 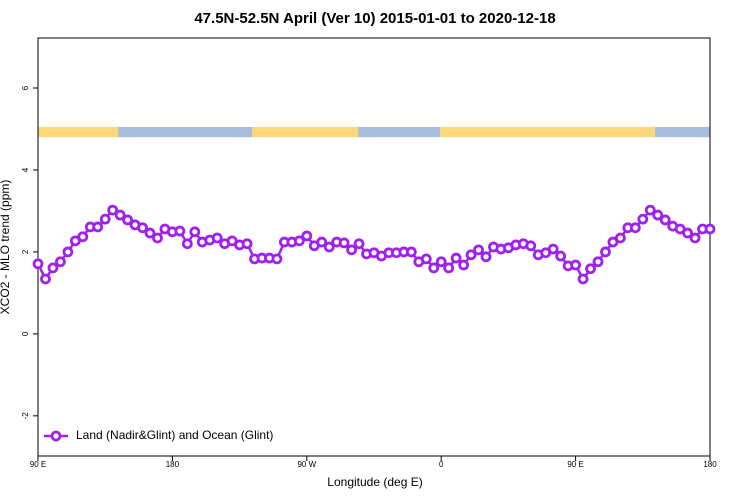 I want to click on legend-label: Land (Nadir&Glint) and Ocean (Glint), so click(x=174, y=435).